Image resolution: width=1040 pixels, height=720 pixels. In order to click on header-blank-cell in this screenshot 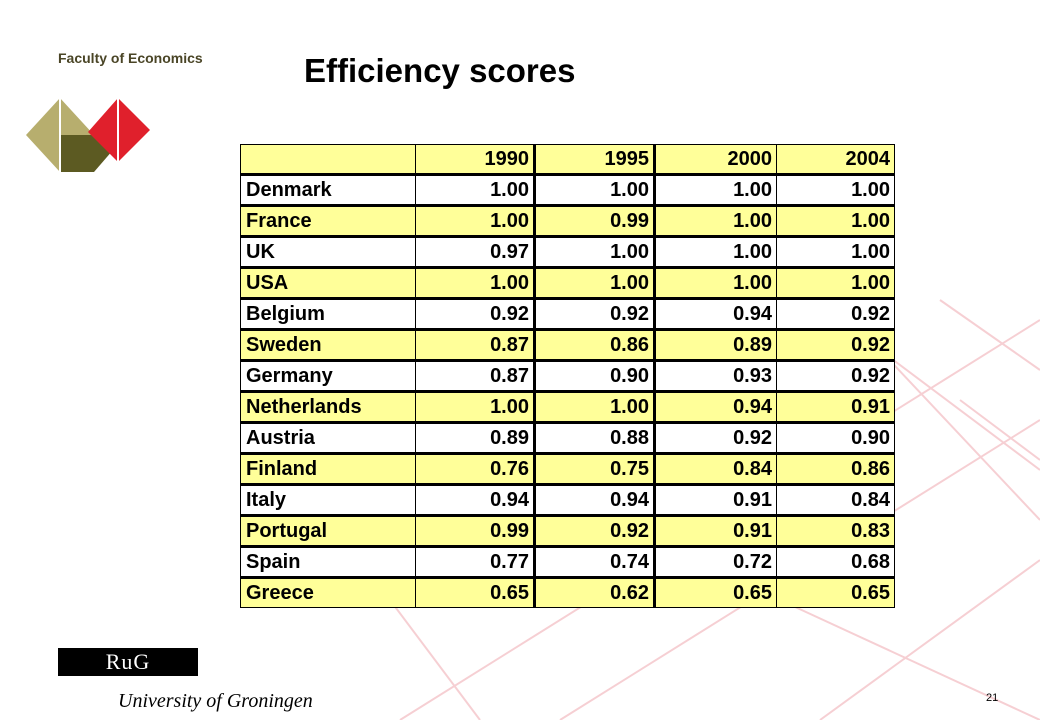, I will do `click(328, 159)`.